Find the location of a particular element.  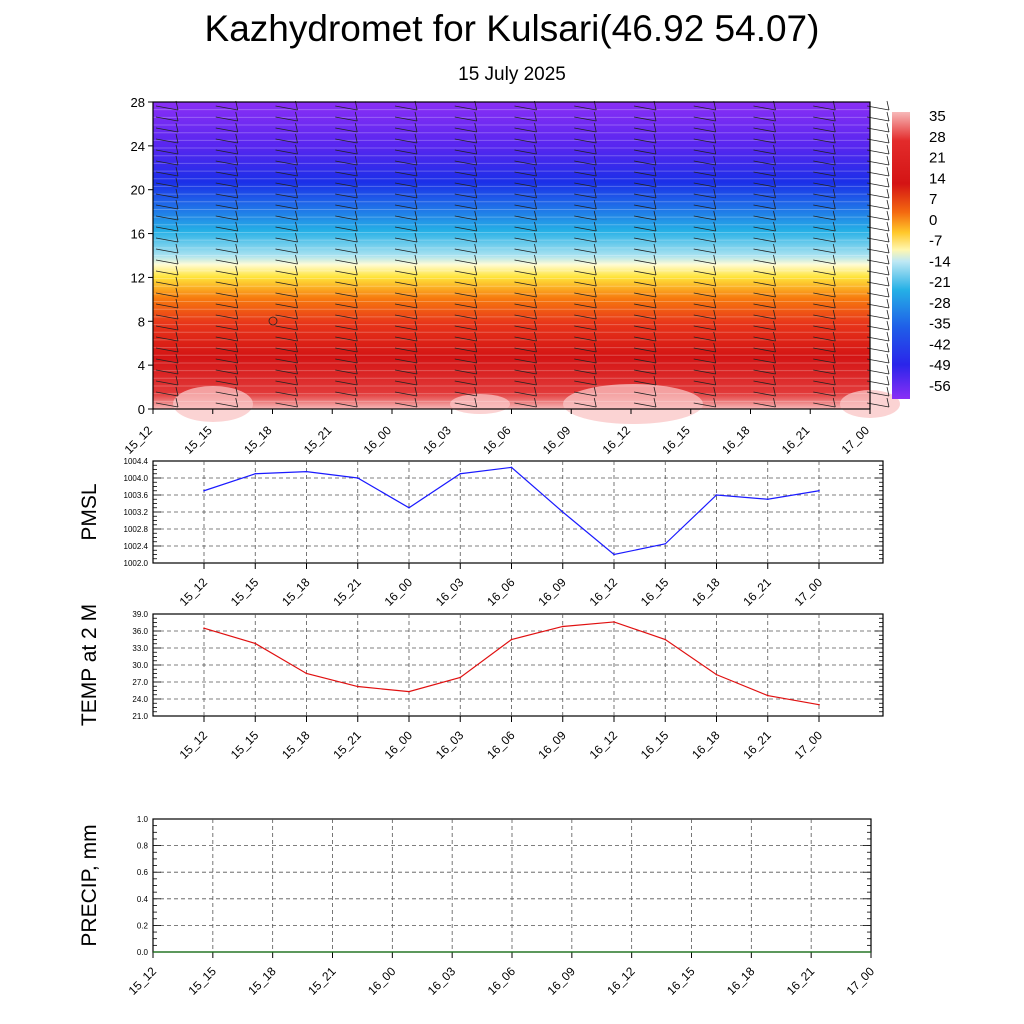

x-tick-label: 16_03 is located at coordinates (442, 981).